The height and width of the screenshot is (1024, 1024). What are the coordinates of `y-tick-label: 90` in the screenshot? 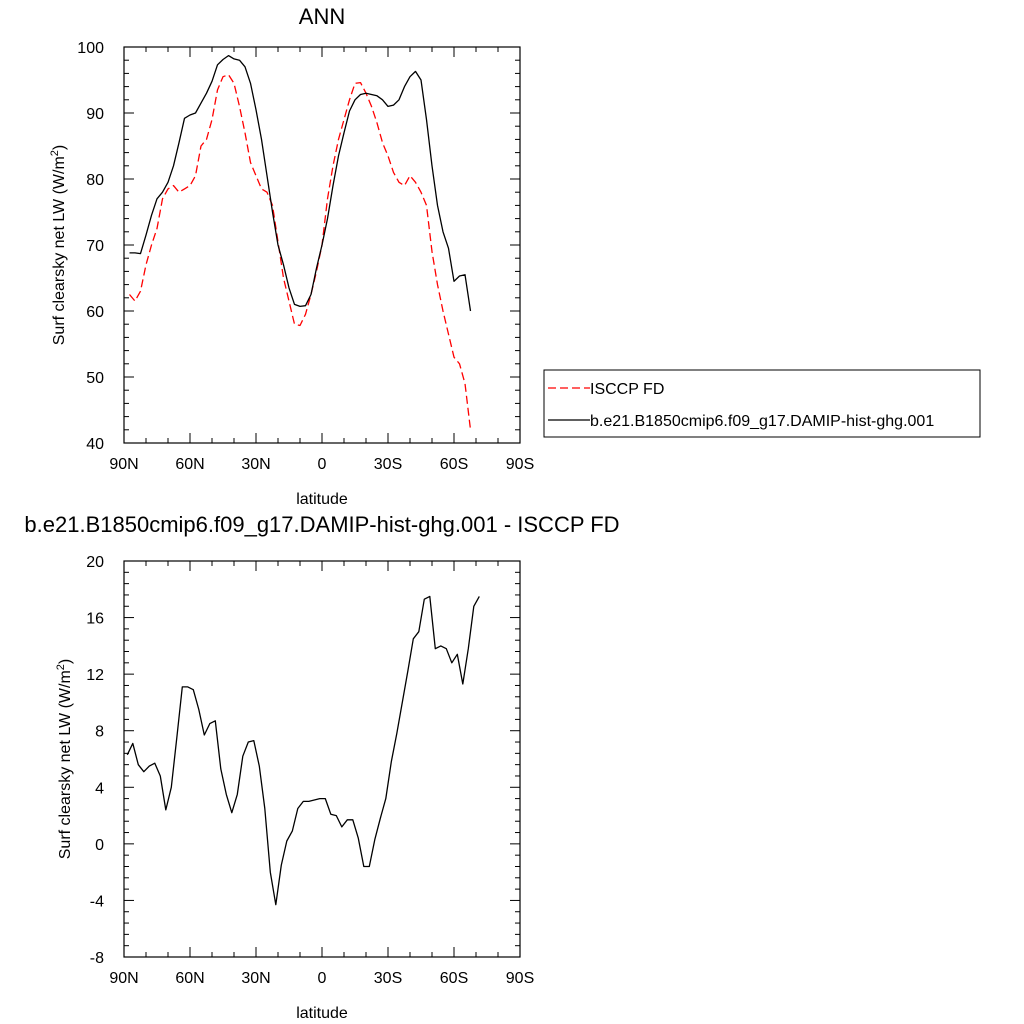 It's located at (95, 114).